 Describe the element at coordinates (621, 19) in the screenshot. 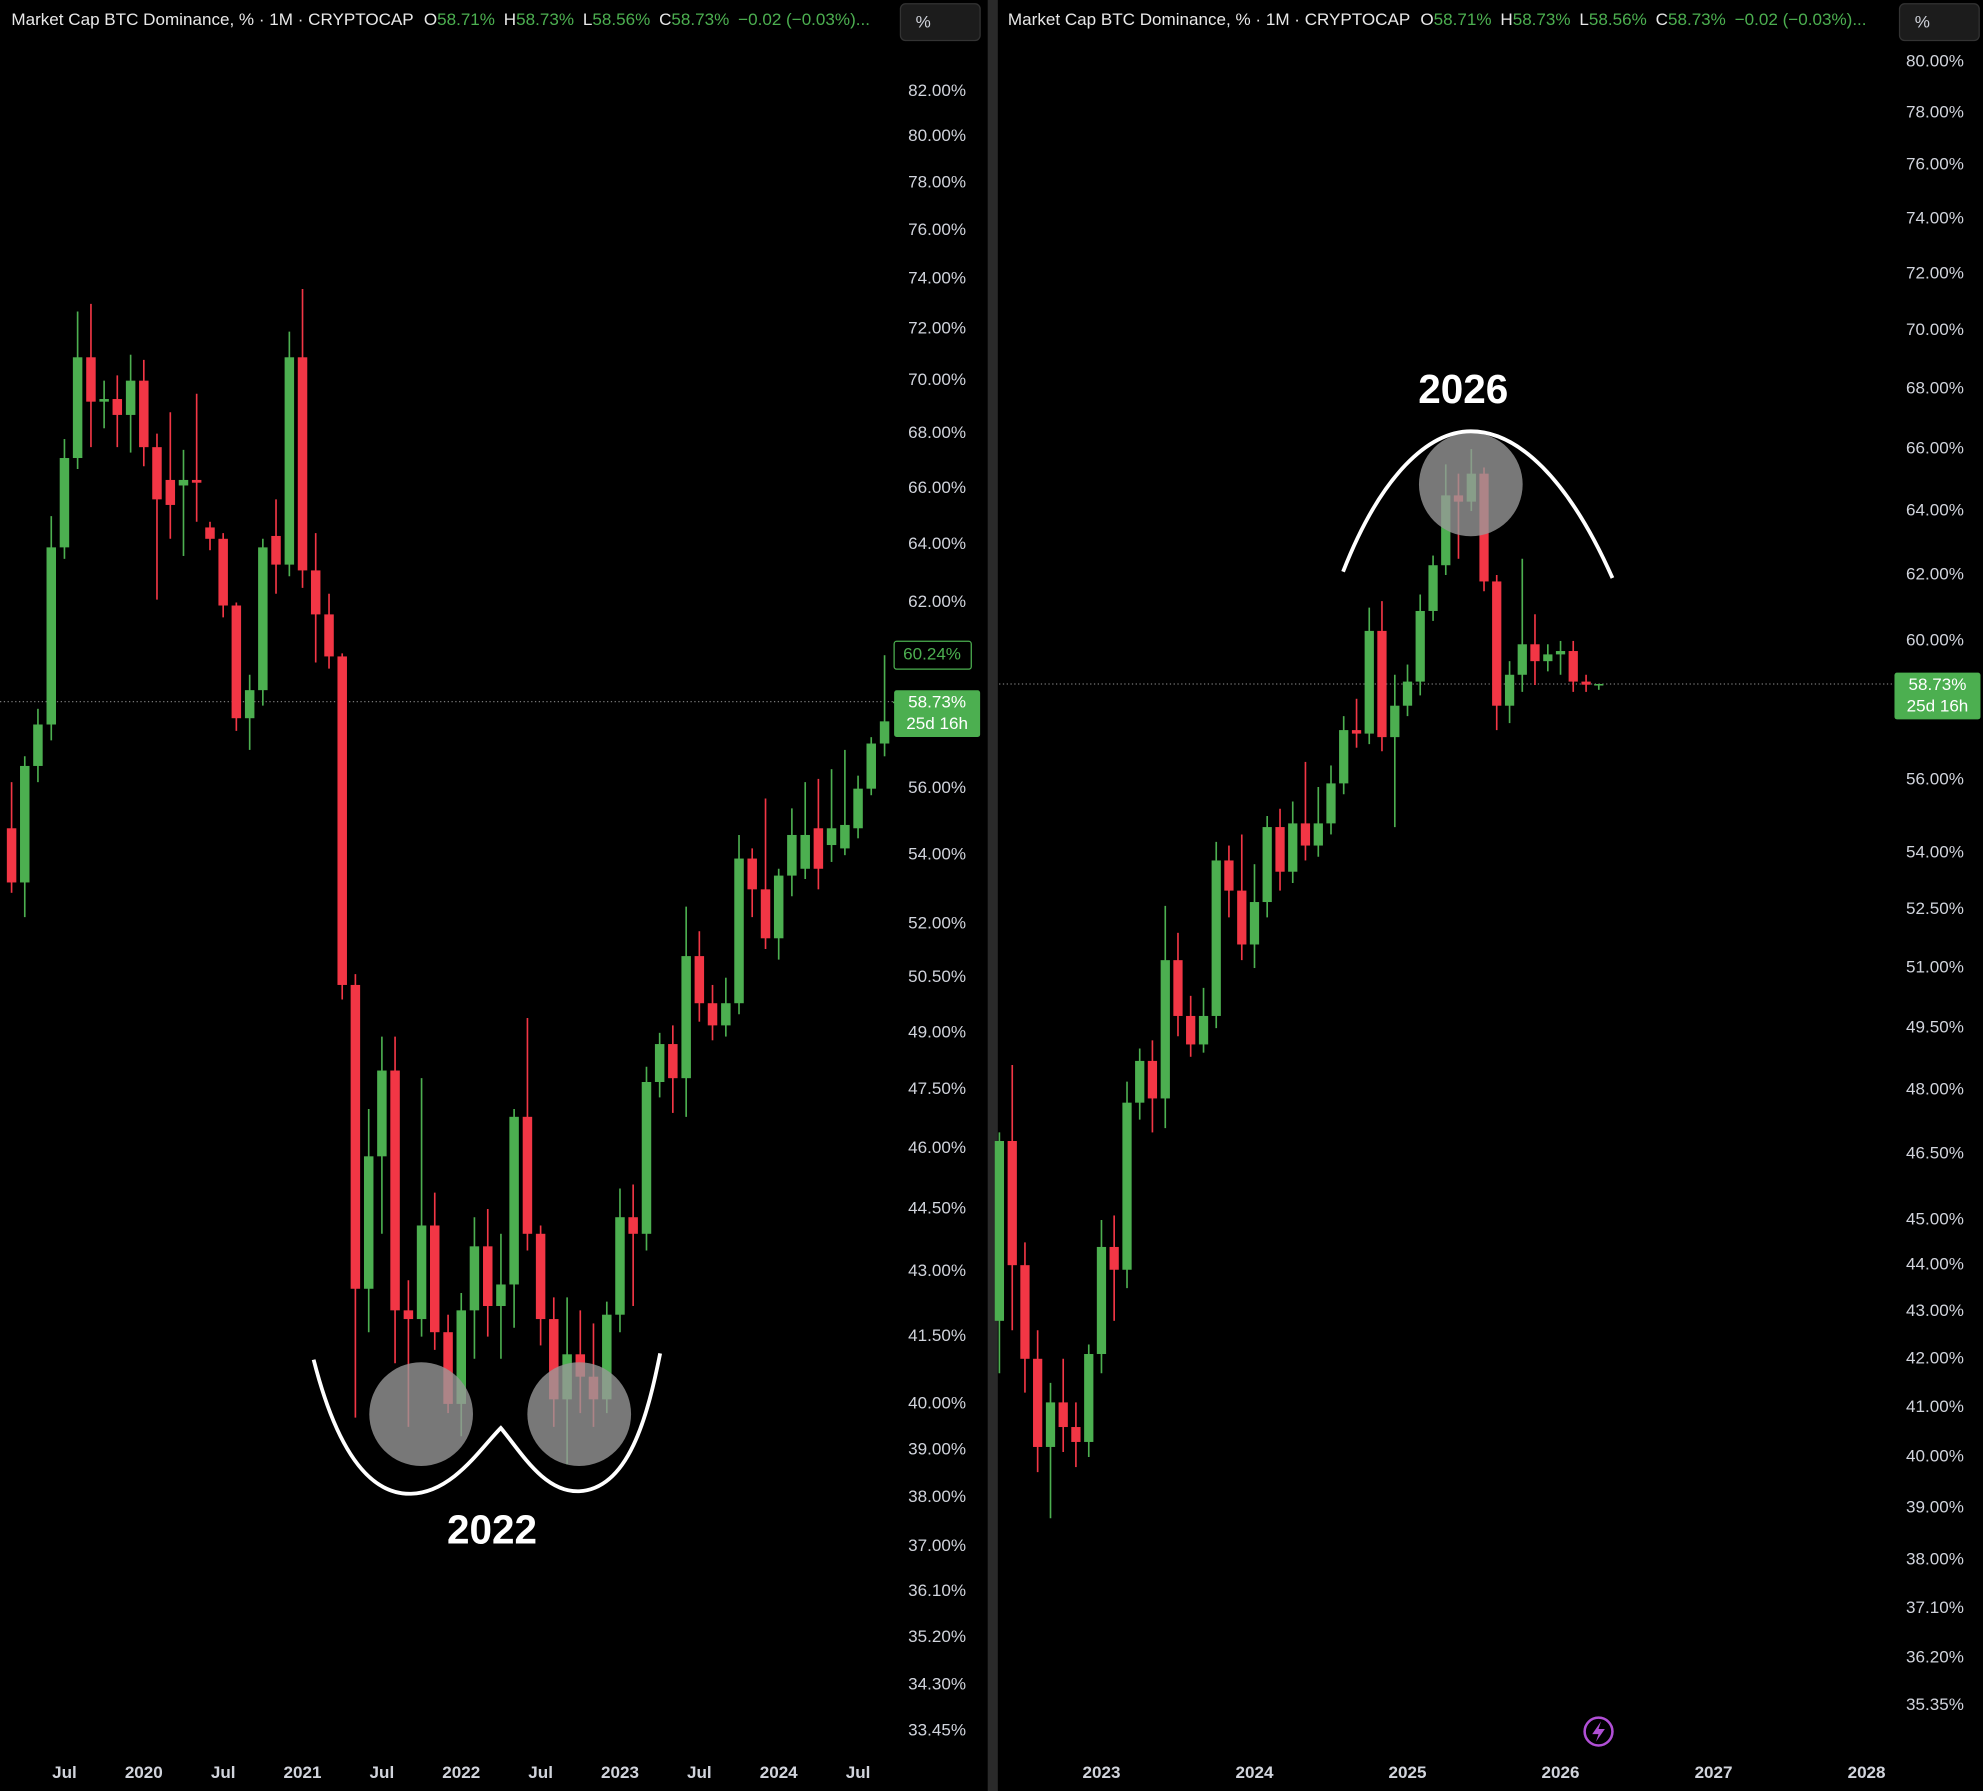

I see `ohlc-value: 58.56%` at that location.